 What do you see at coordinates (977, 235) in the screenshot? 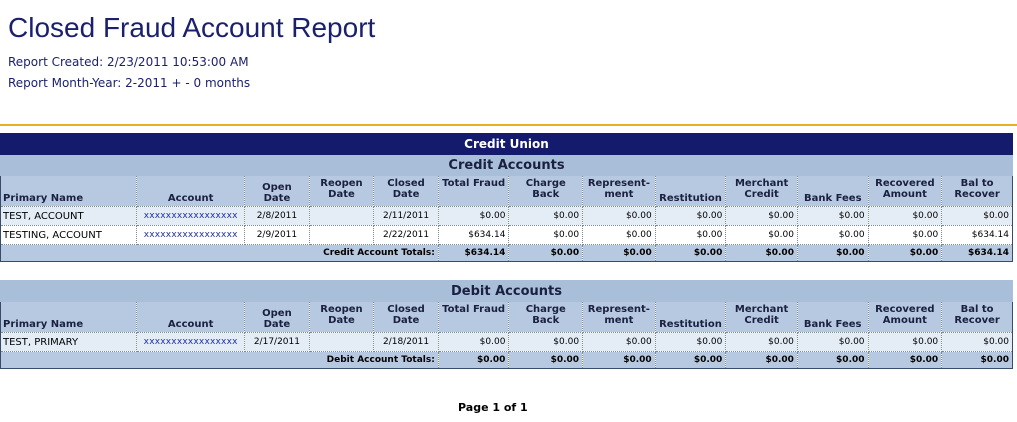
I see `cell-bal-to-recover: $634.14` at bounding box center [977, 235].